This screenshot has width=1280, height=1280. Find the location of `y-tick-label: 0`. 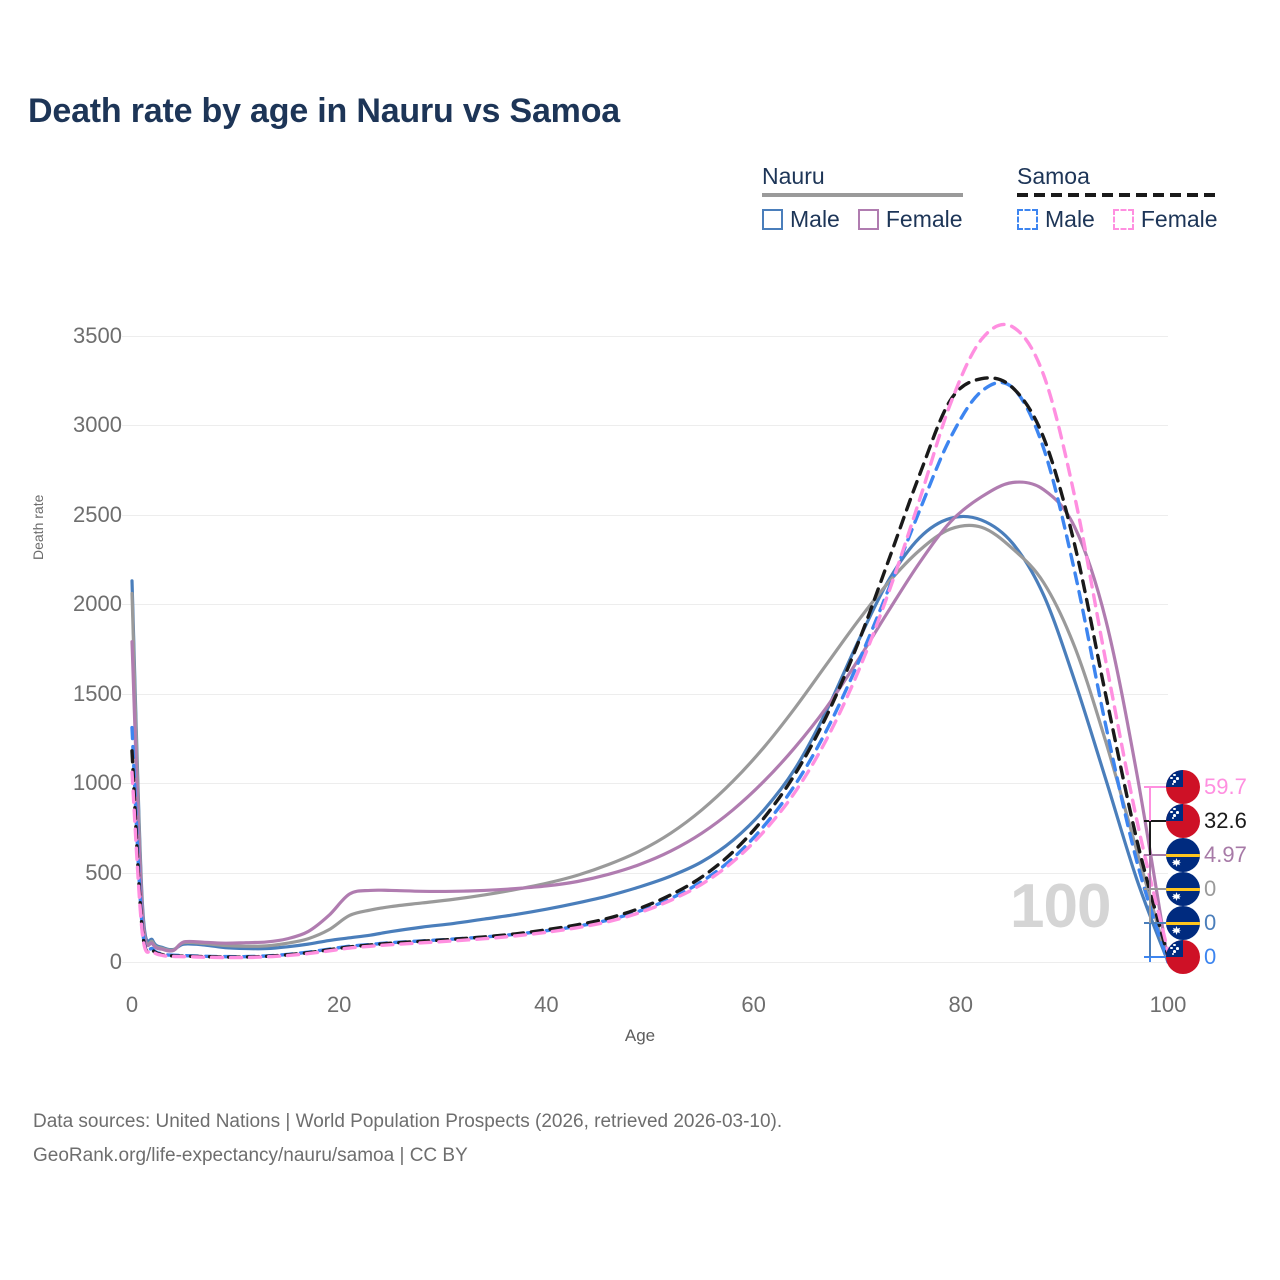

y-tick-label: 0 is located at coordinates (115, 961).